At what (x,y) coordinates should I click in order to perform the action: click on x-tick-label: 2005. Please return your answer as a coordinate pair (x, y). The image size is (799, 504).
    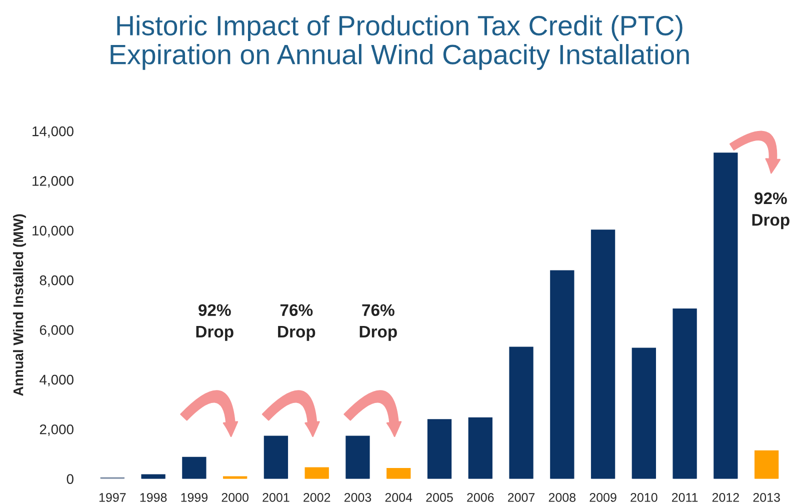
    Looking at the image, I should click on (439, 497).